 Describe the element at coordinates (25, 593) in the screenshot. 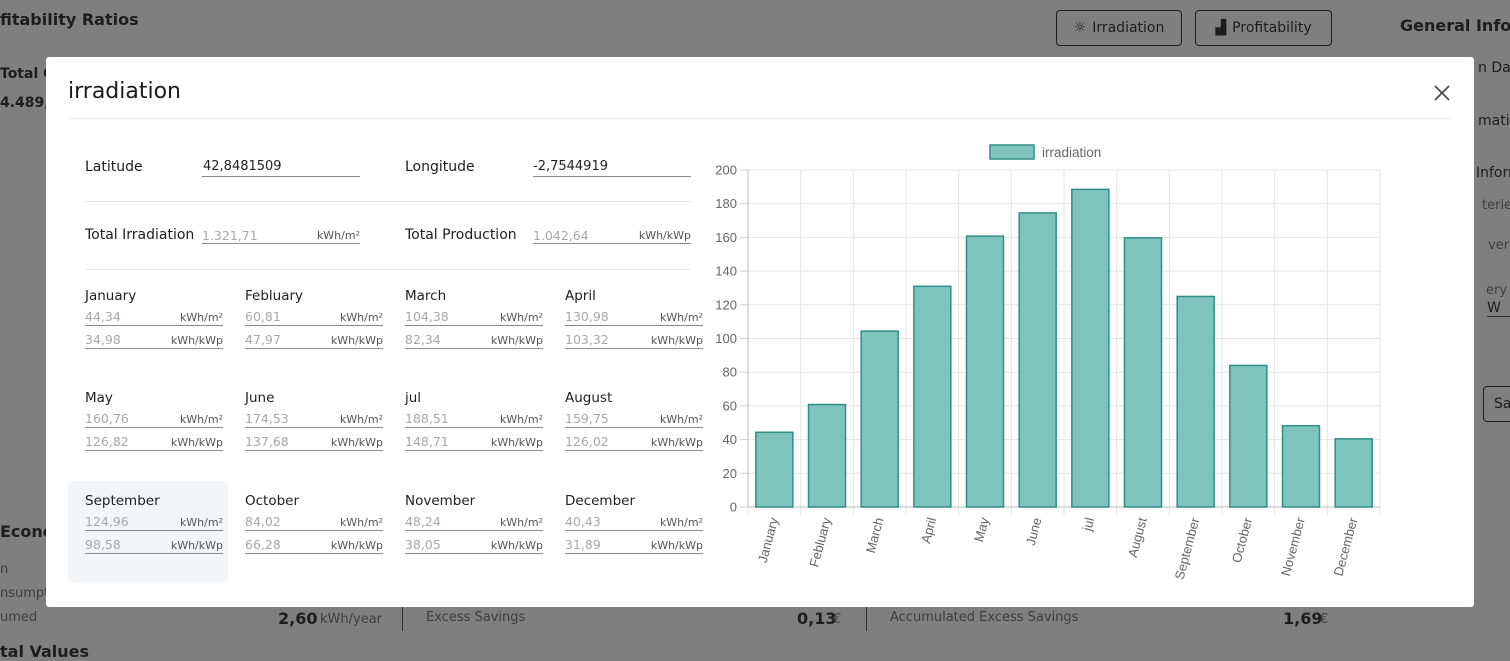

I see `economy-row: nsumpt` at that location.